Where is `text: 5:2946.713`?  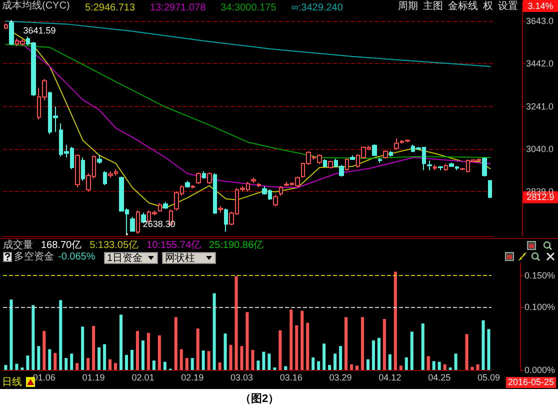 text: 5:2946.713 is located at coordinates (110, 8).